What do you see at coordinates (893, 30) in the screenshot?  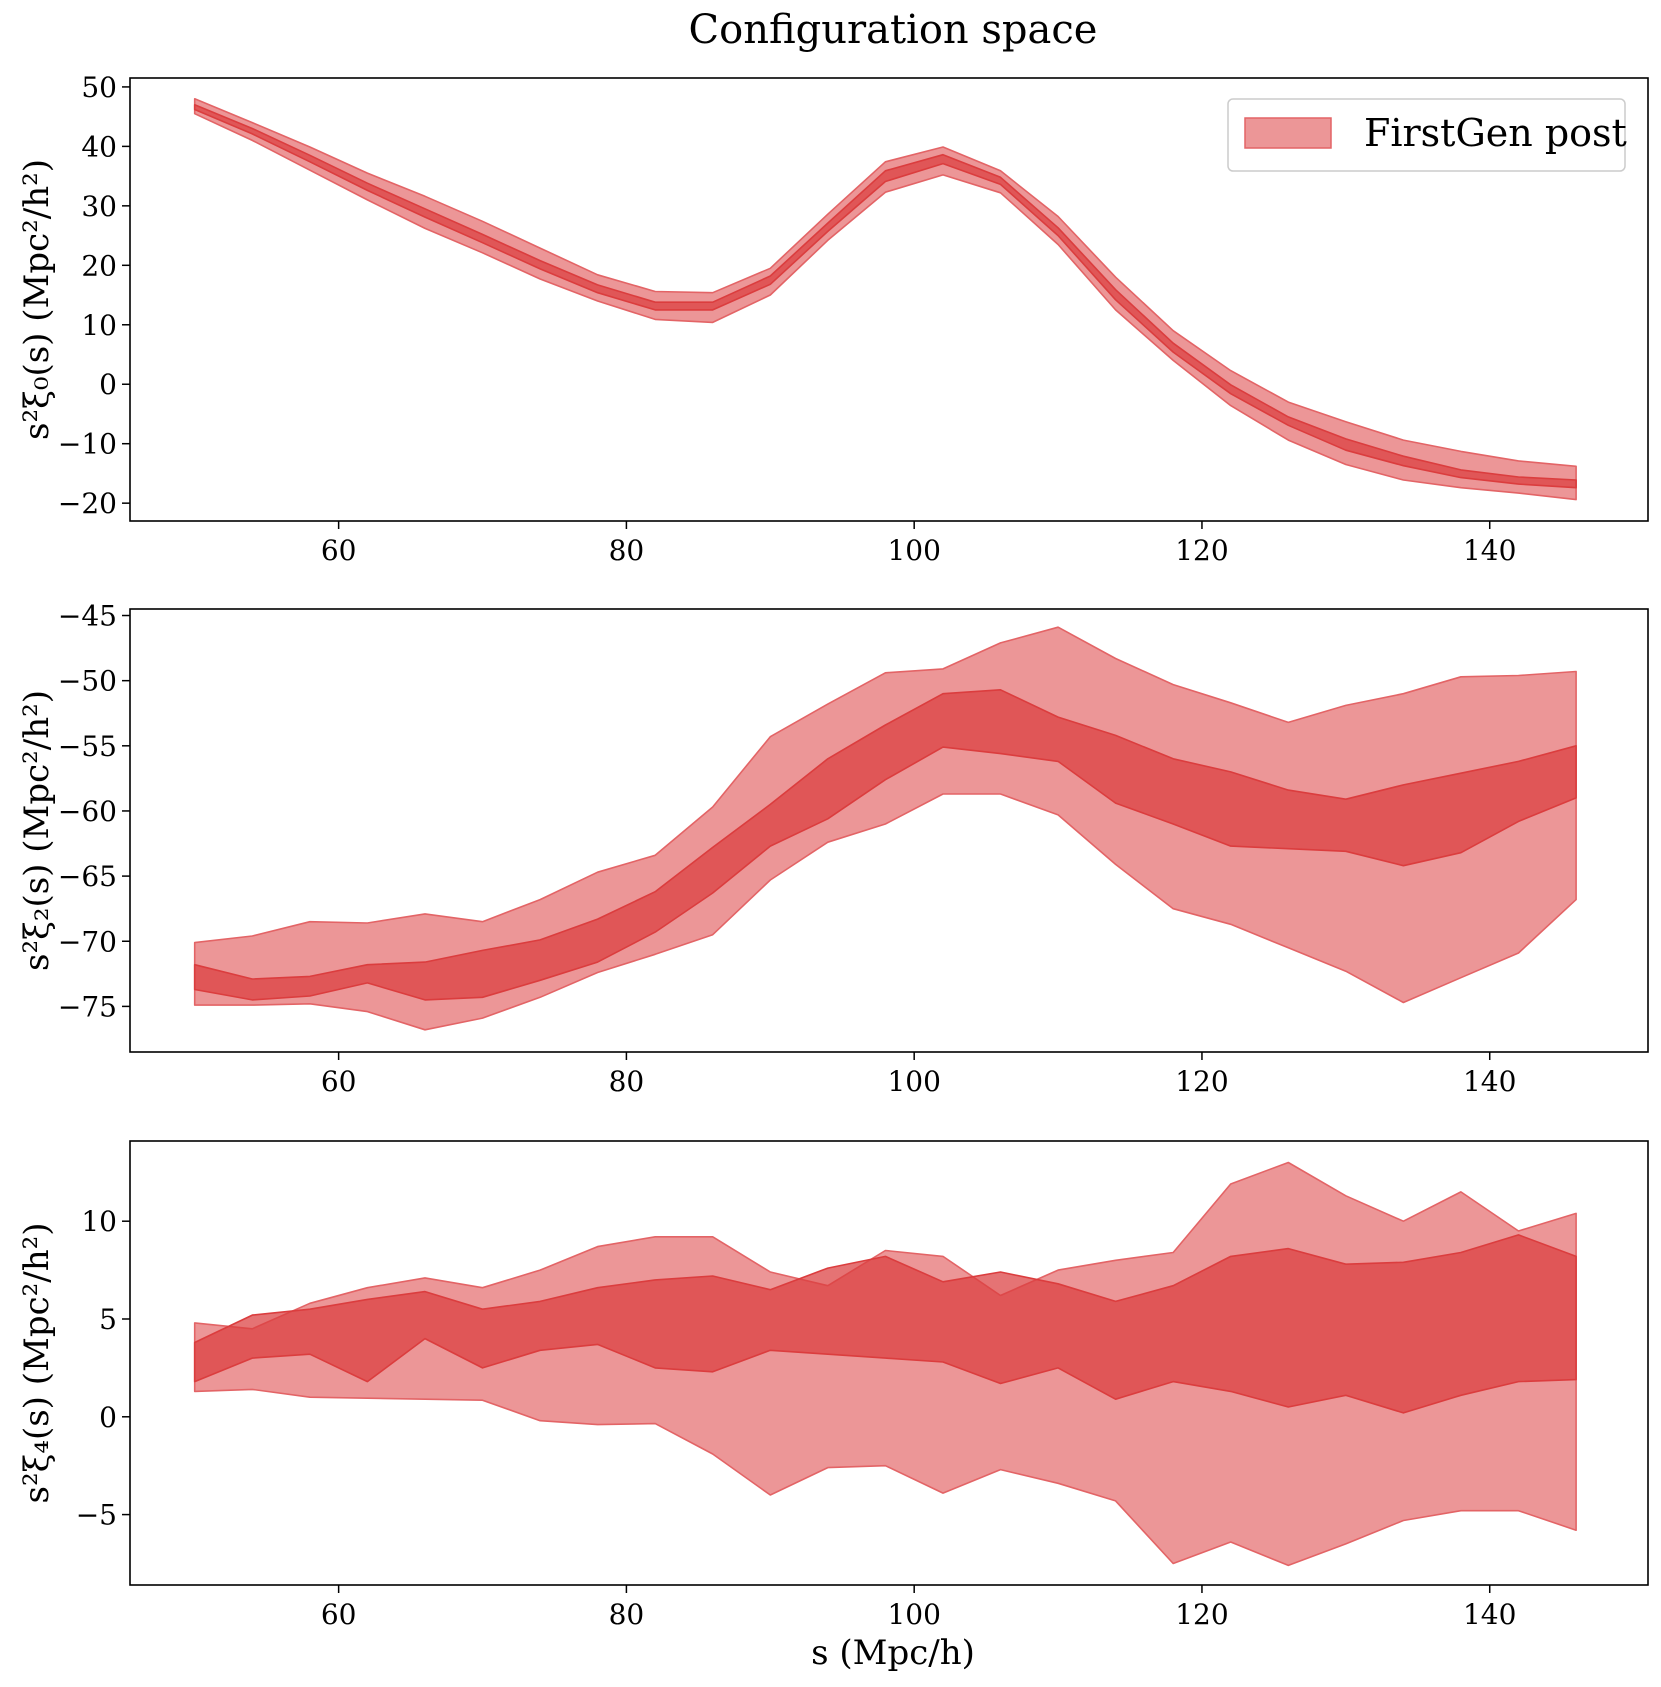 I see `chart-title: Configuration space` at bounding box center [893, 30].